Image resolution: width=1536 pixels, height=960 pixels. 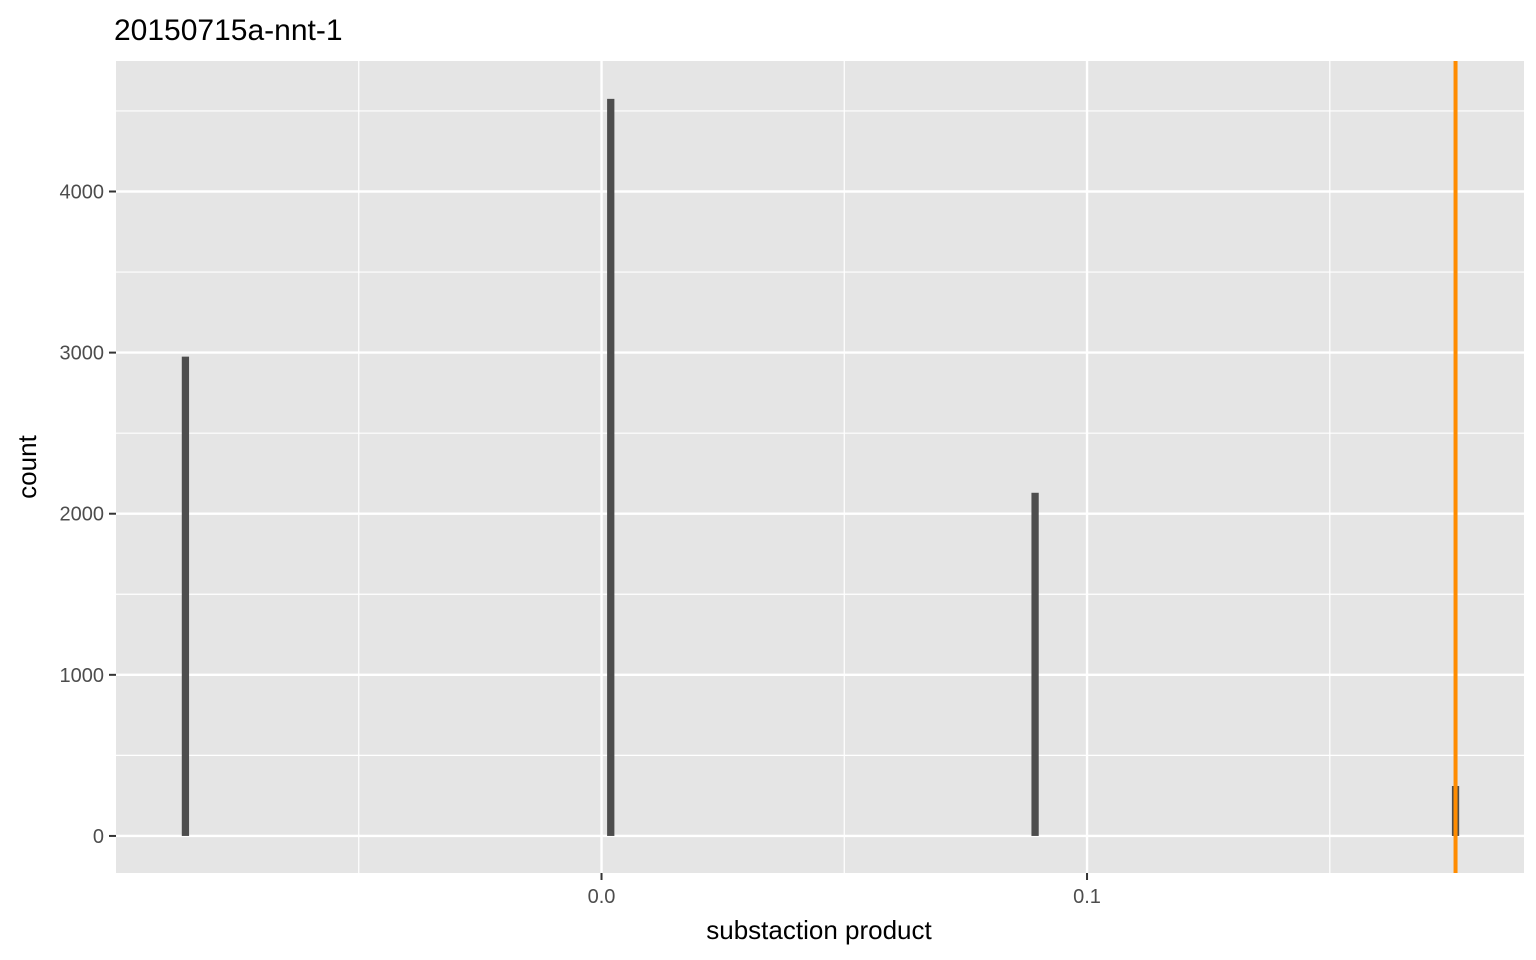 What do you see at coordinates (228, 30) in the screenshot?
I see `chart-title: 20150715a-nnt-1` at bounding box center [228, 30].